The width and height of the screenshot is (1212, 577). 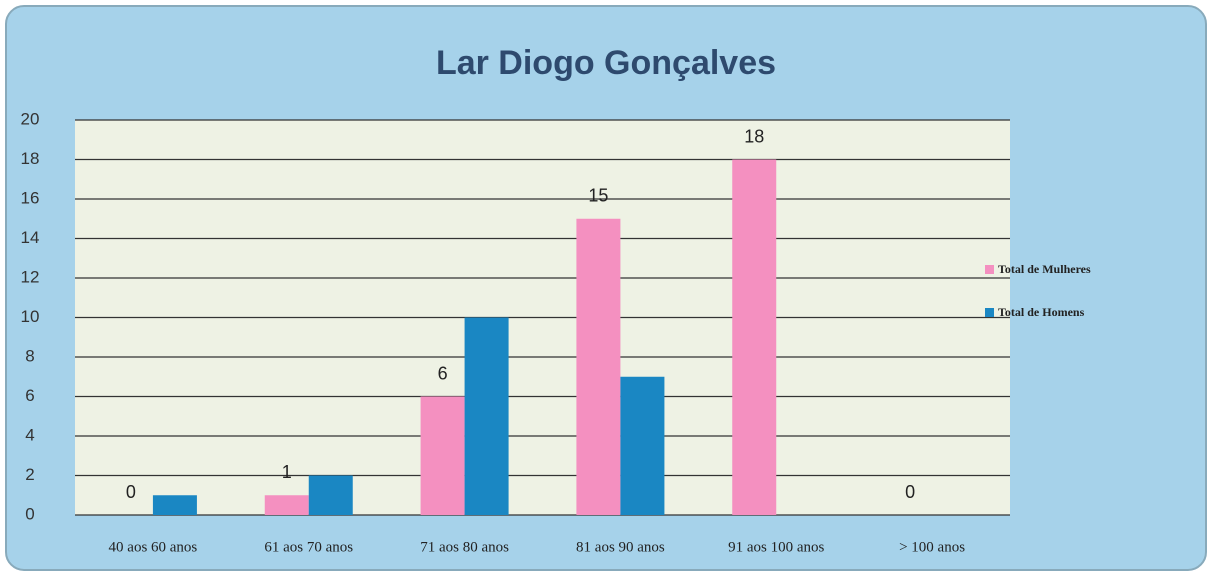 I want to click on chart-title: Lar Diogo Gonçalves, so click(x=606, y=63).